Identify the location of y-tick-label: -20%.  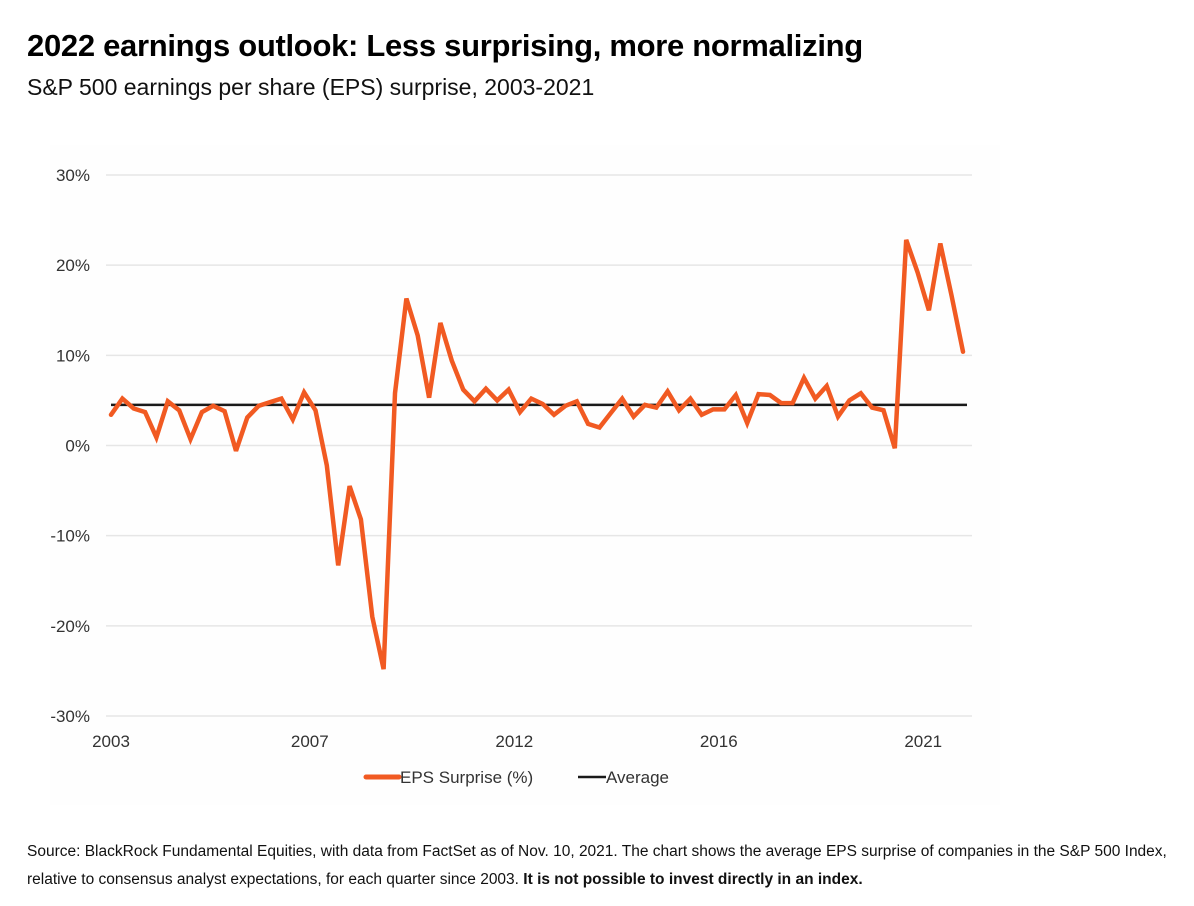
(70, 626).